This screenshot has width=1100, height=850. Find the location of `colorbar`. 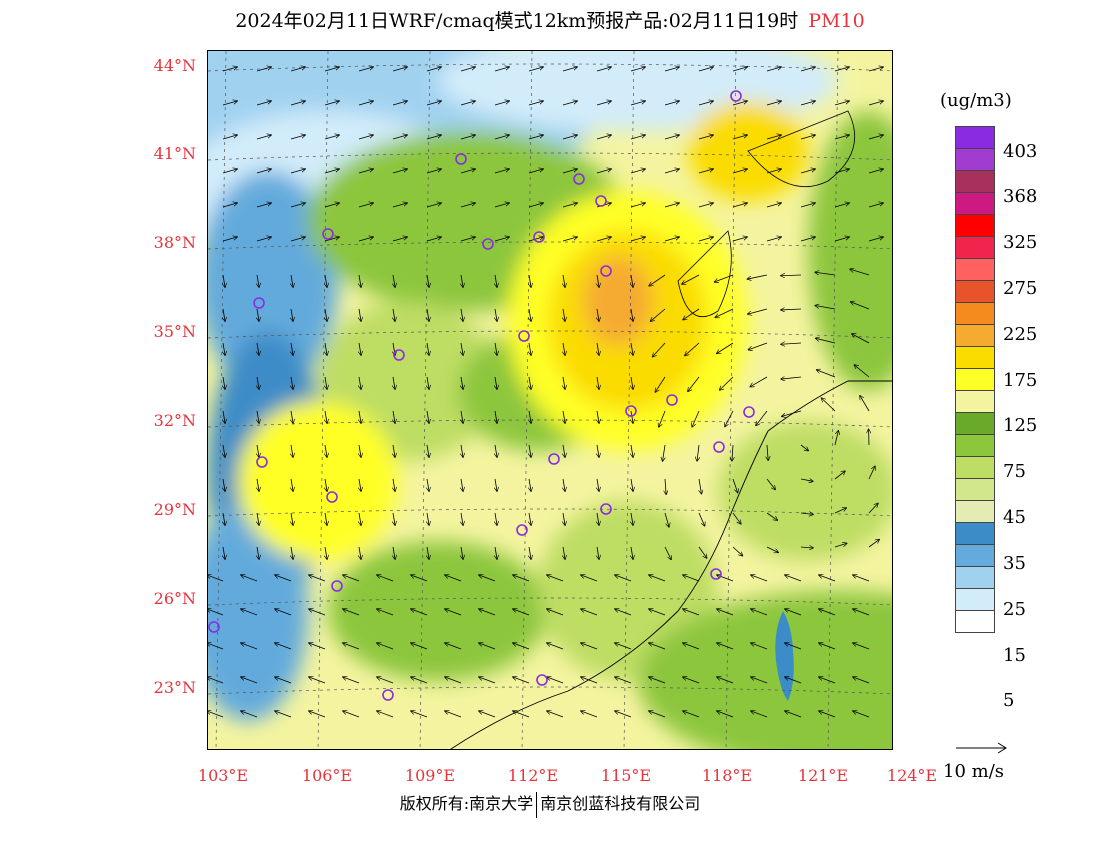

colorbar is located at coordinates (975, 379).